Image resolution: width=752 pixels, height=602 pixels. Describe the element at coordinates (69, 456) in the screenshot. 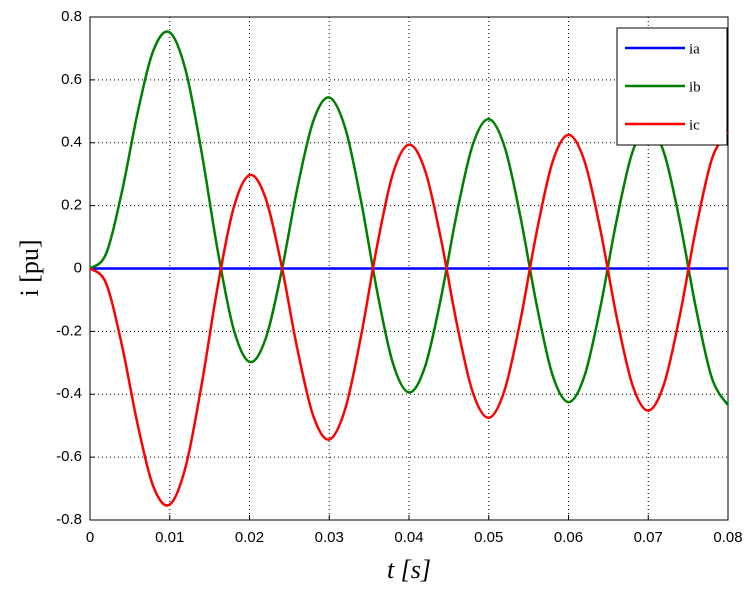

I see `y-tick-label: -0.6` at that location.